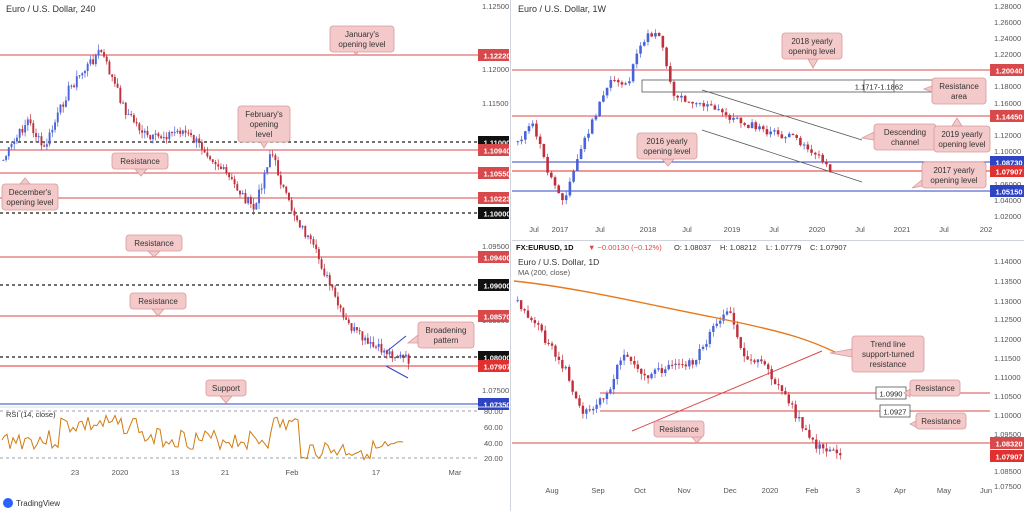 This screenshot has height=516, width=1024. I want to click on tradingview-logo-icon, so click(8, 503).